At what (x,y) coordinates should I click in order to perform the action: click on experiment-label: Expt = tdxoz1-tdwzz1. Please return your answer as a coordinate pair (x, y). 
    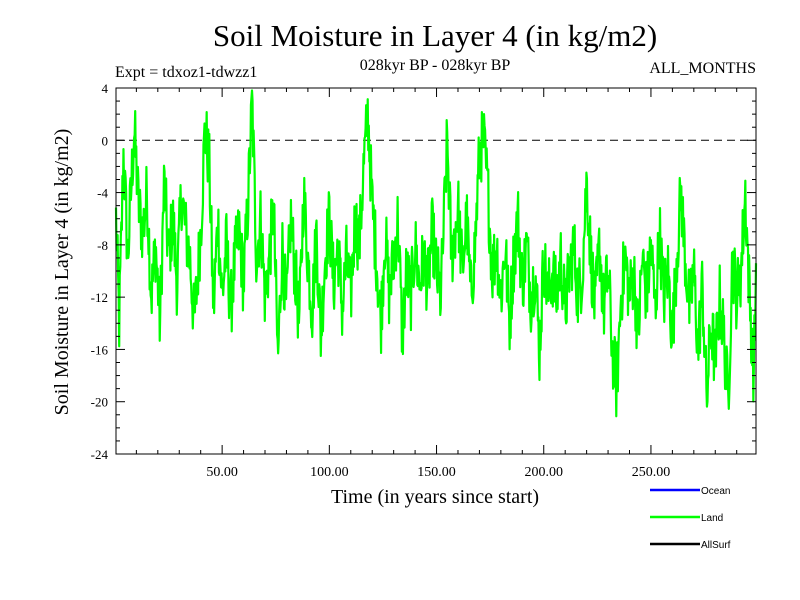
    Looking at the image, I should click on (186, 72).